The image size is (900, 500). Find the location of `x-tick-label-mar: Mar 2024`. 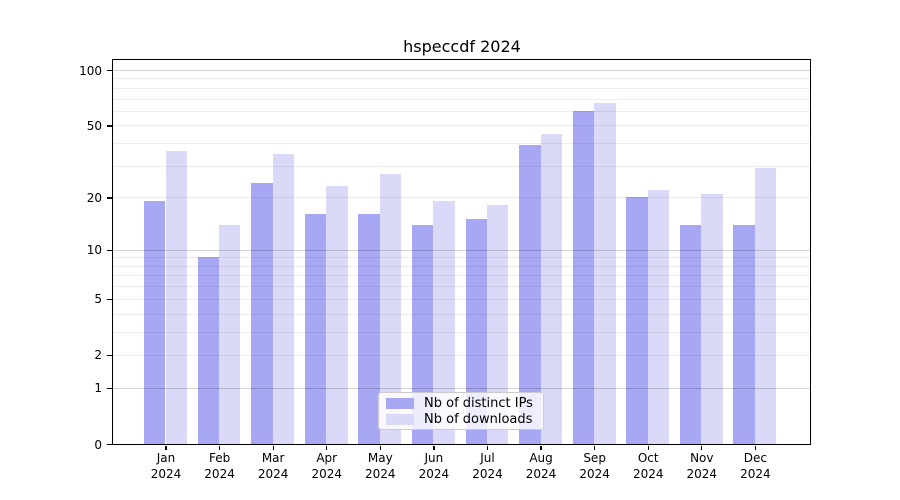

x-tick-label-mar: Mar 2024 is located at coordinates (273, 466).